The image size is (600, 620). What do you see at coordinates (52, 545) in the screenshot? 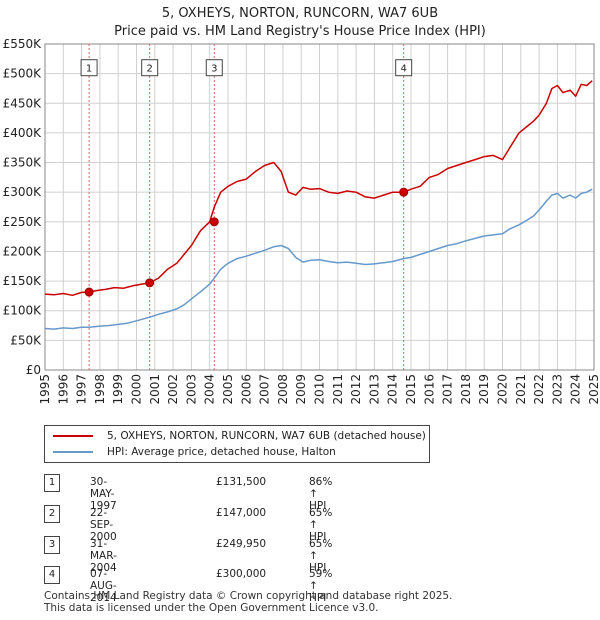
I see `sale-number-badge: 3` at bounding box center [52, 545].